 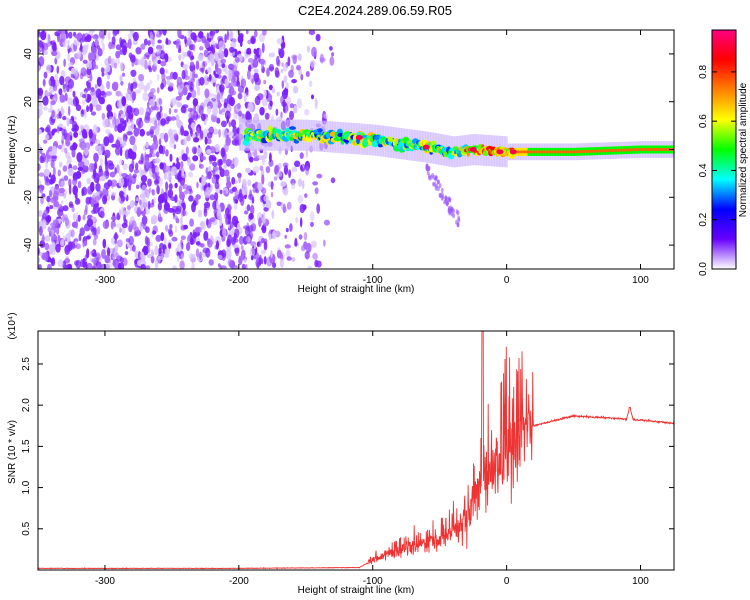 I want to click on y-tick-label: -20, so click(x=28, y=197).